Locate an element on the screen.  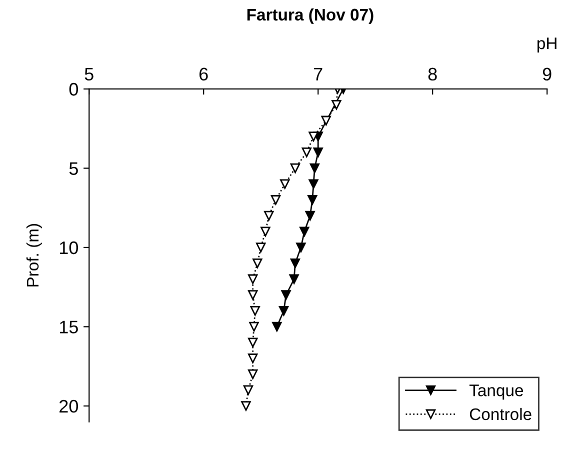
chart-title: Fartura (Nov 07) is located at coordinates (310, 16).